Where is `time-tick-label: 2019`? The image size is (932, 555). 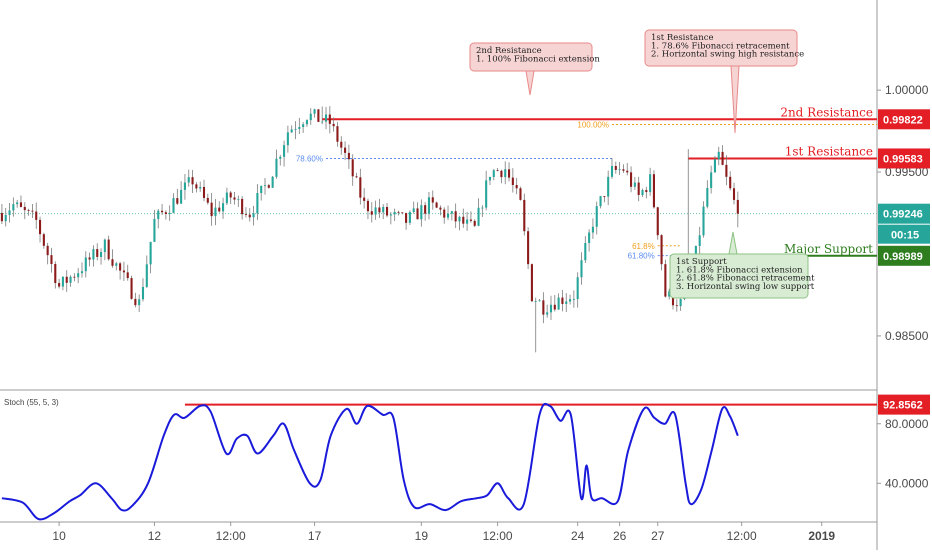 time-tick-label: 2019 is located at coordinates (821, 536).